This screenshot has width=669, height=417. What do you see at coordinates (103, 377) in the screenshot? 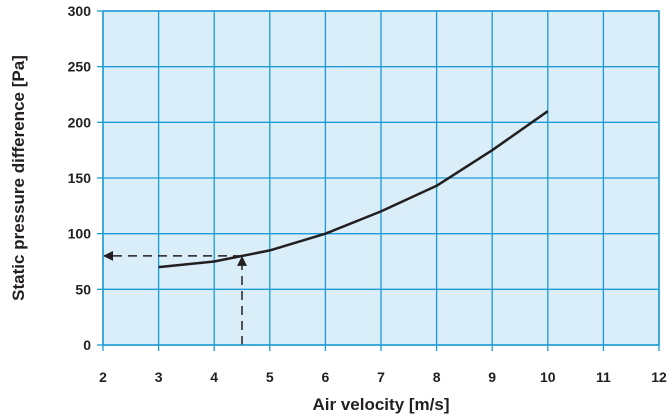
I see `x-tick-label: 2` at bounding box center [103, 377].